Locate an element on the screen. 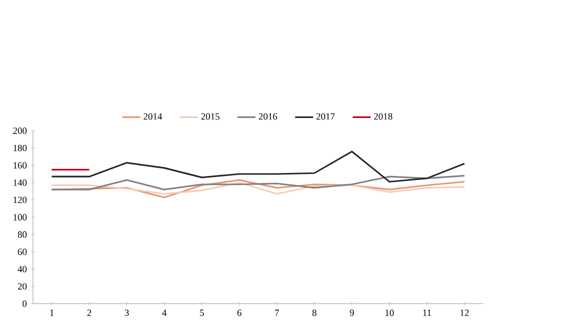 This screenshot has width=572, height=326. x-tick-label: 4 is located at coordinates (164, 313).